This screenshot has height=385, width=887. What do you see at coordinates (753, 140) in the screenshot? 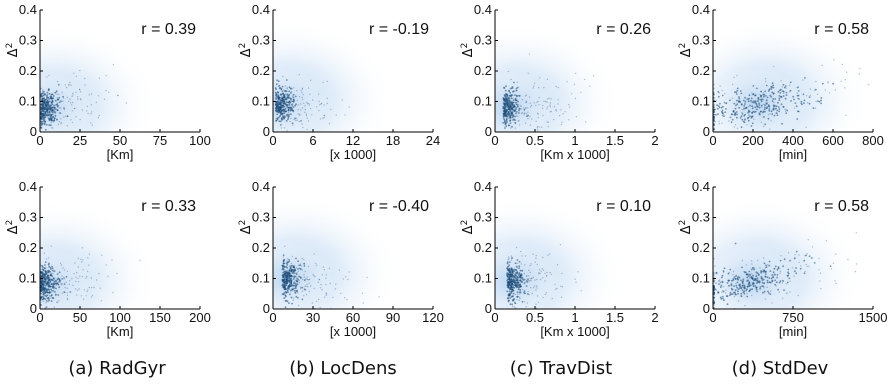
I see `x-tick-label: 200` at bounding box center [753, 140].